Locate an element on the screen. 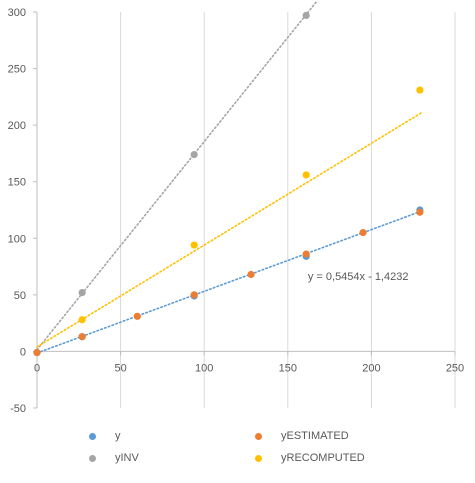  x-tick-label: 200 is located at coordinates (371, 368).